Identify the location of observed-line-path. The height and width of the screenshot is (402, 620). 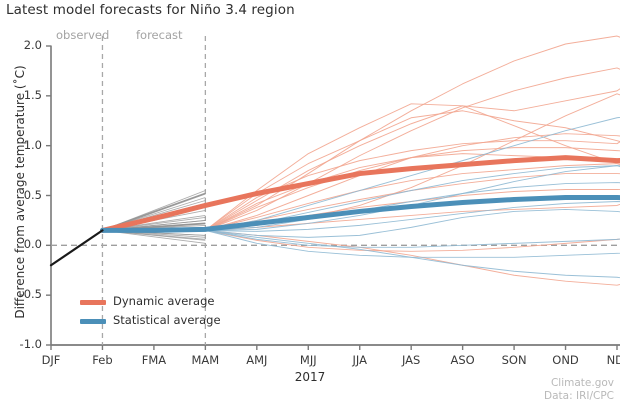
(76, 248).